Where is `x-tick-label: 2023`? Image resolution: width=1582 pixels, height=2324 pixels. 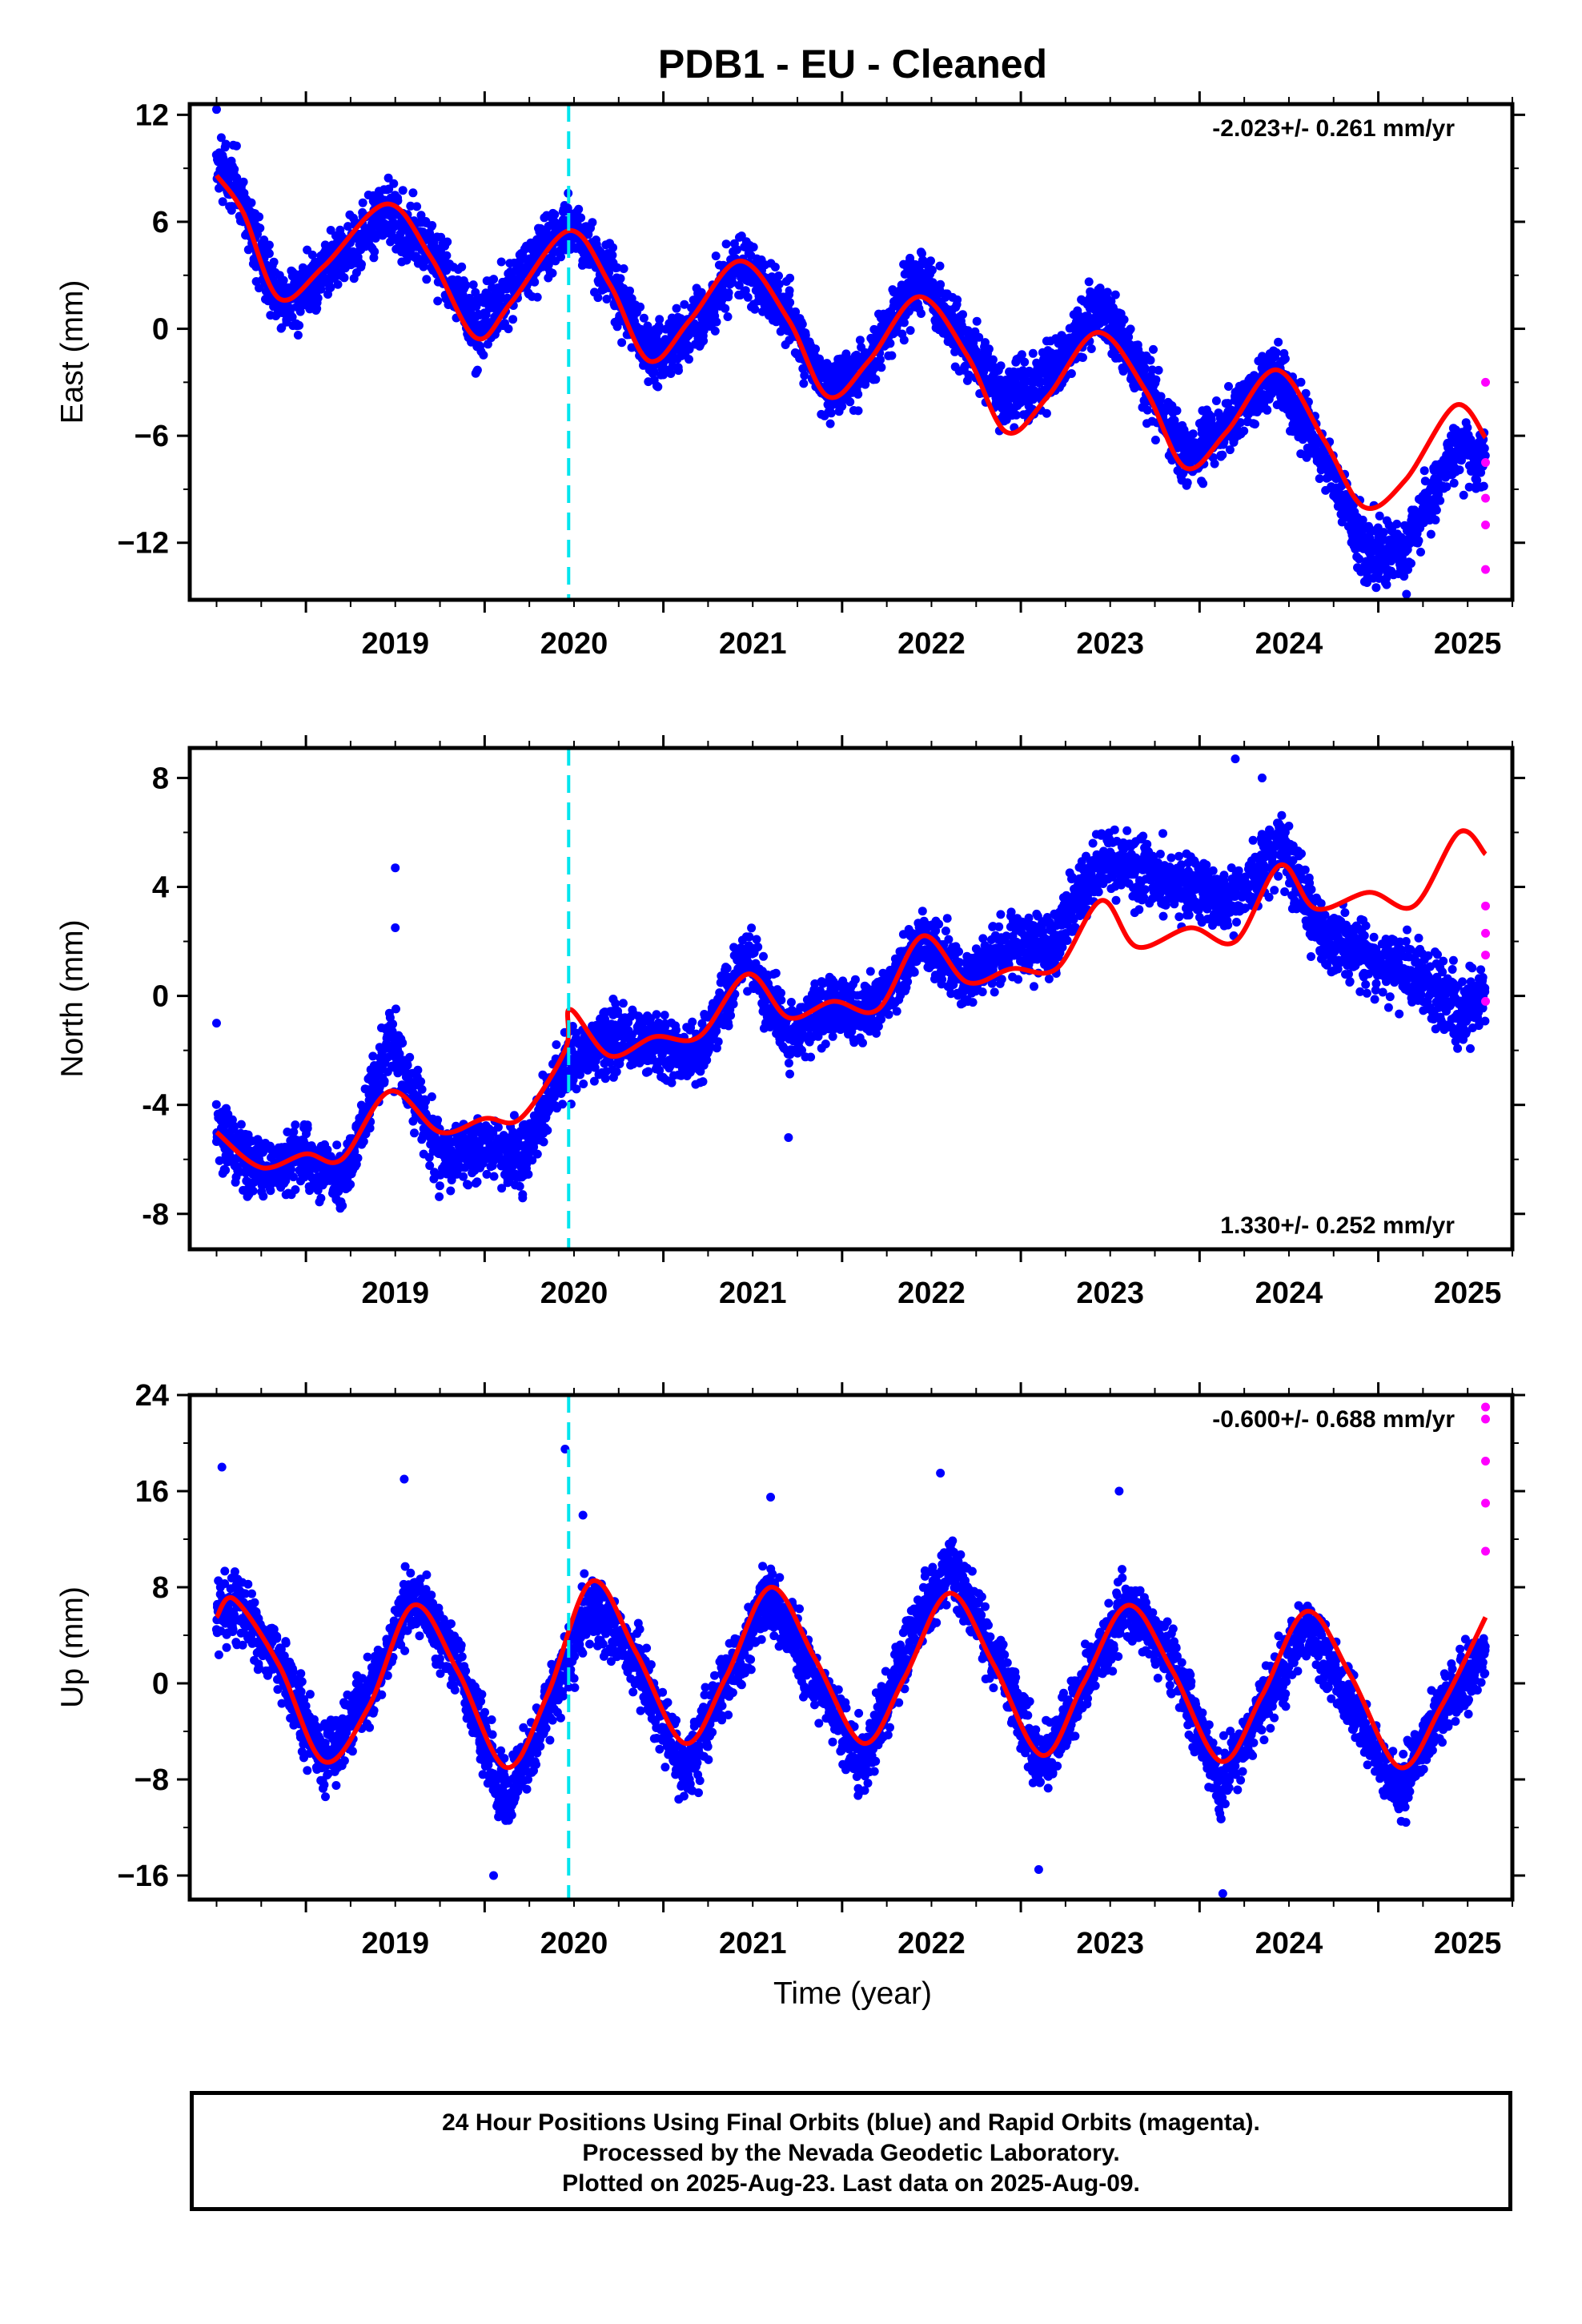
x-tick-label: 2023 is located at coordinates (1110, 644).